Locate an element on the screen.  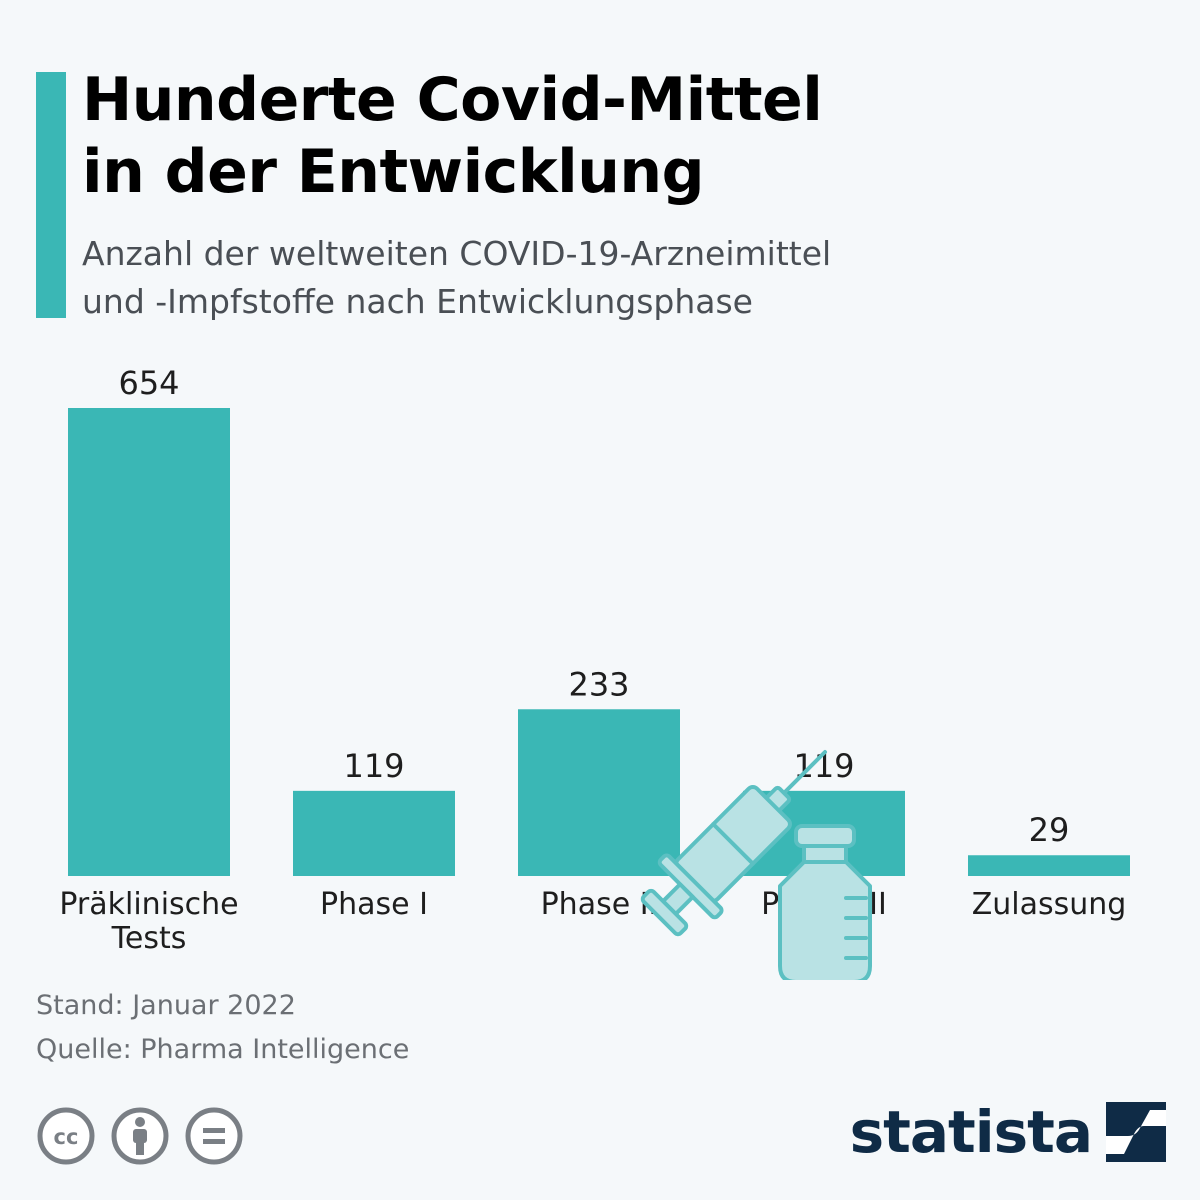
svg-text: cc is located at coordinates (66, 1137).